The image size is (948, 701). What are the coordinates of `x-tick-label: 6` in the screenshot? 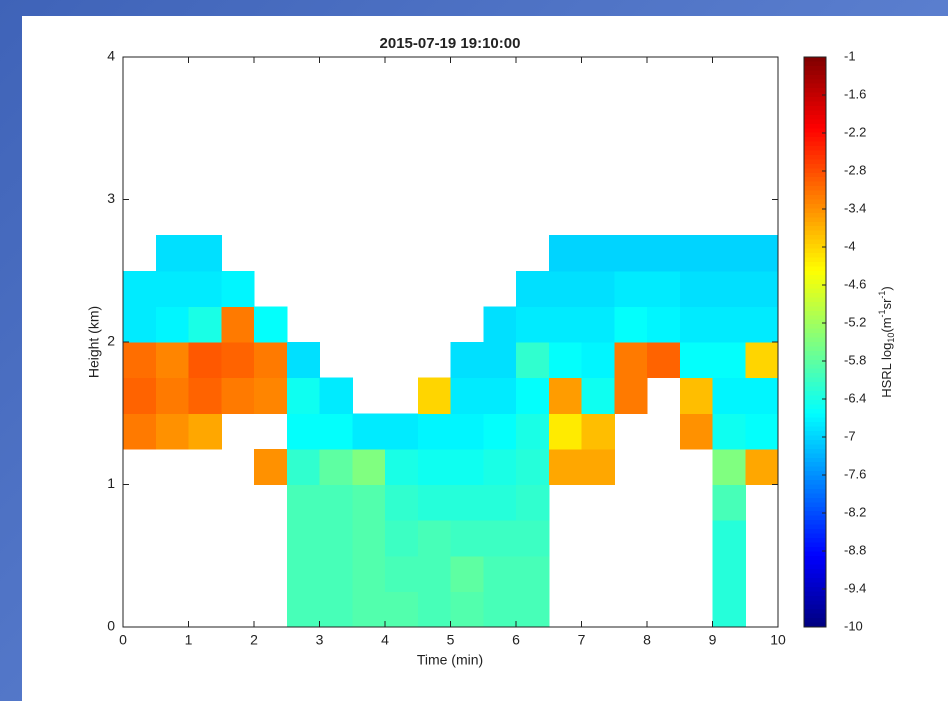 It's located at (516, 640).